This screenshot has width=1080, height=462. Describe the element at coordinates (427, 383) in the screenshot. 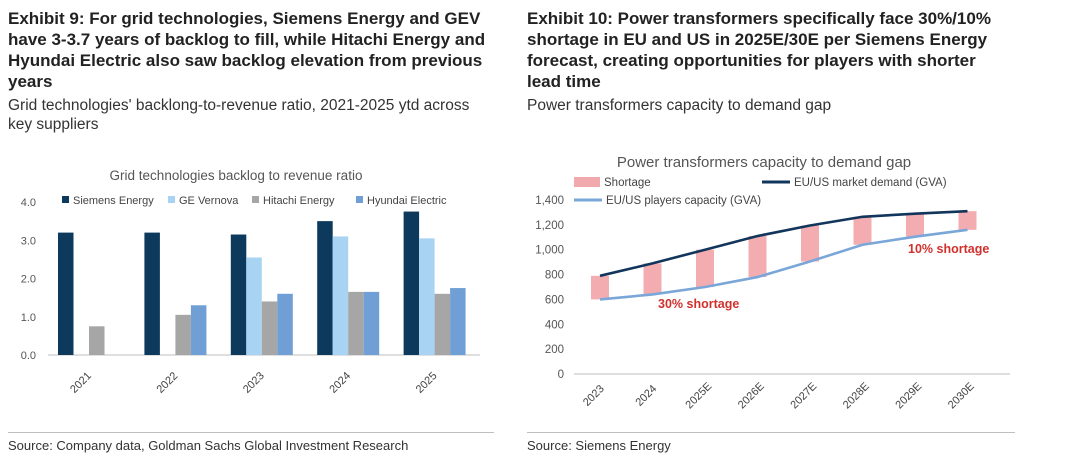

I see `x-tick-label: 2025` at that location.